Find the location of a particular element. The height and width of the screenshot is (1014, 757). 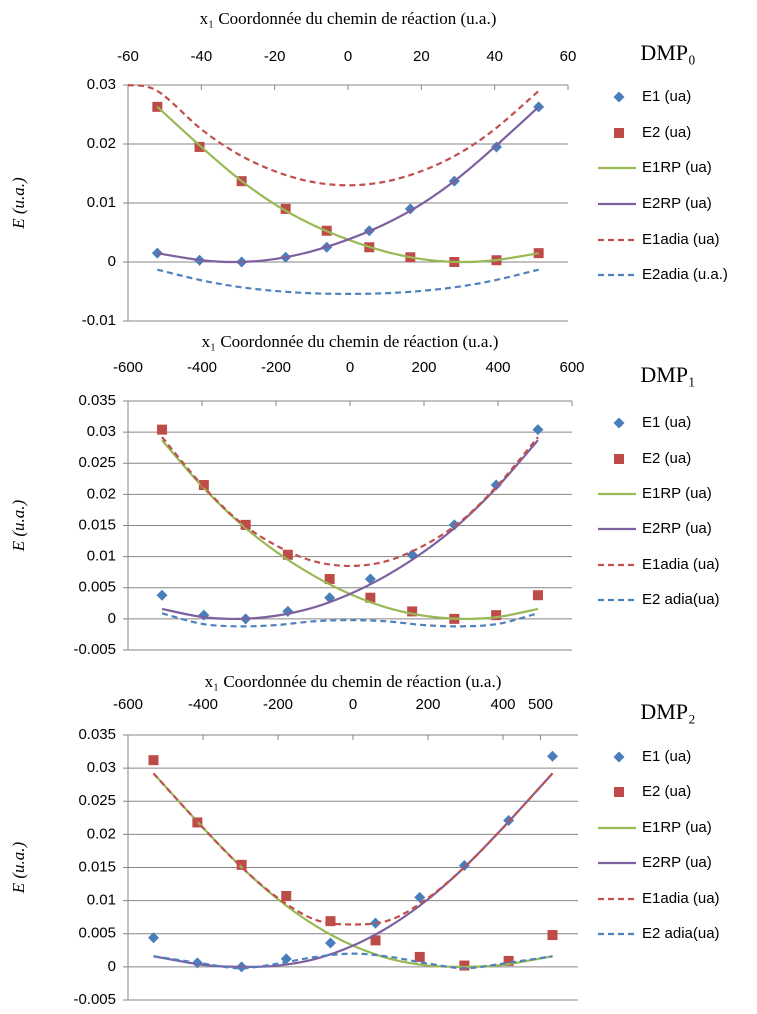

x-tick-label: -200 is located at coordinates (276, 367).